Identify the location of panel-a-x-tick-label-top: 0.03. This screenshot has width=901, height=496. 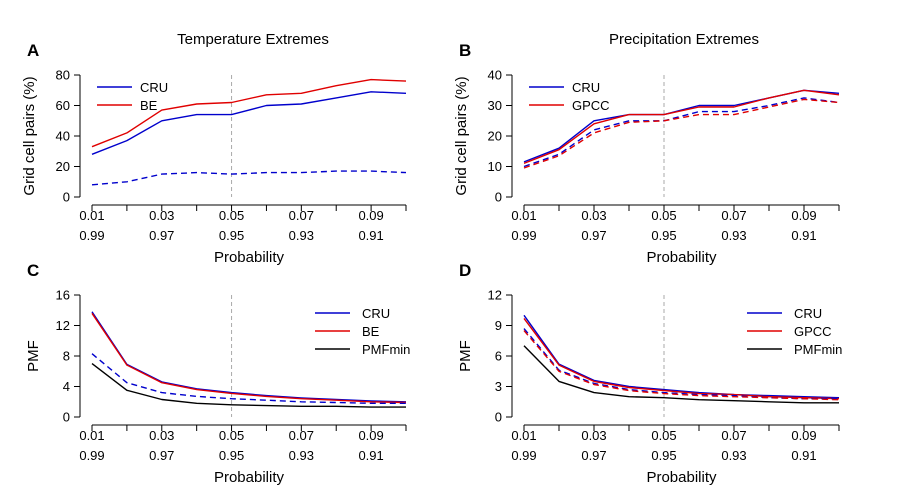
(161, 215).